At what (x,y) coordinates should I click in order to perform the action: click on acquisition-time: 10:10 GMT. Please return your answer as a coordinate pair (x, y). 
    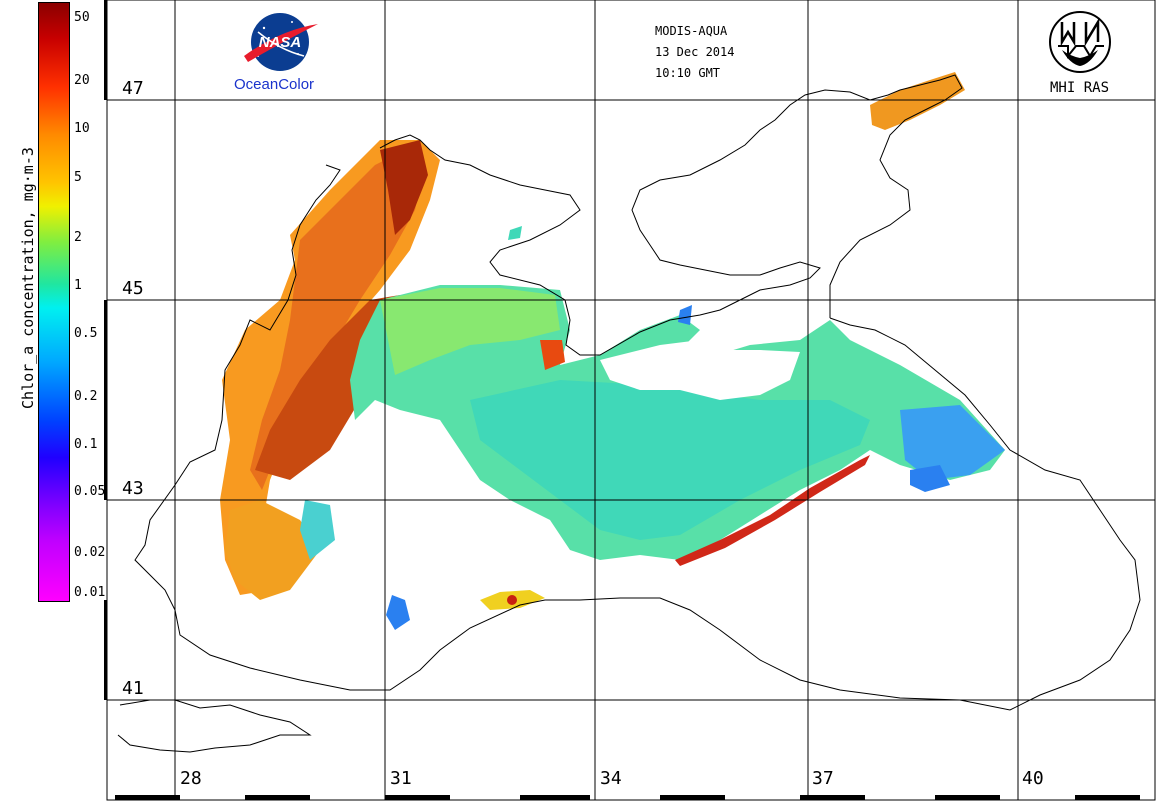
    Looking at the image, I should click on (688, 73).